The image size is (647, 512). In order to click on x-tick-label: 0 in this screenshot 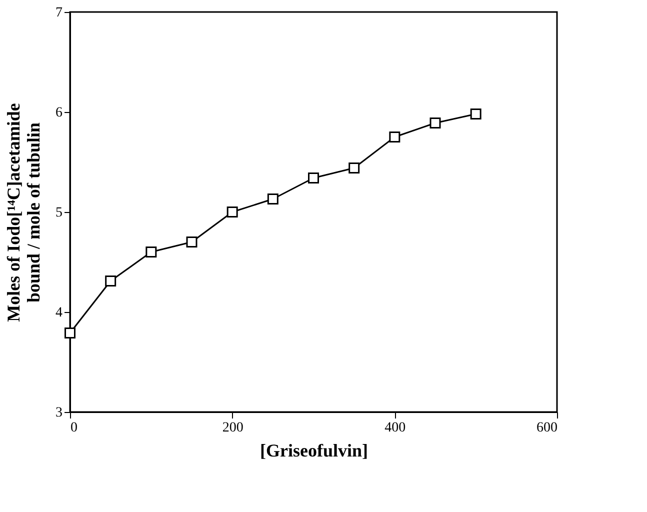, I will do `click(74, 428)`.